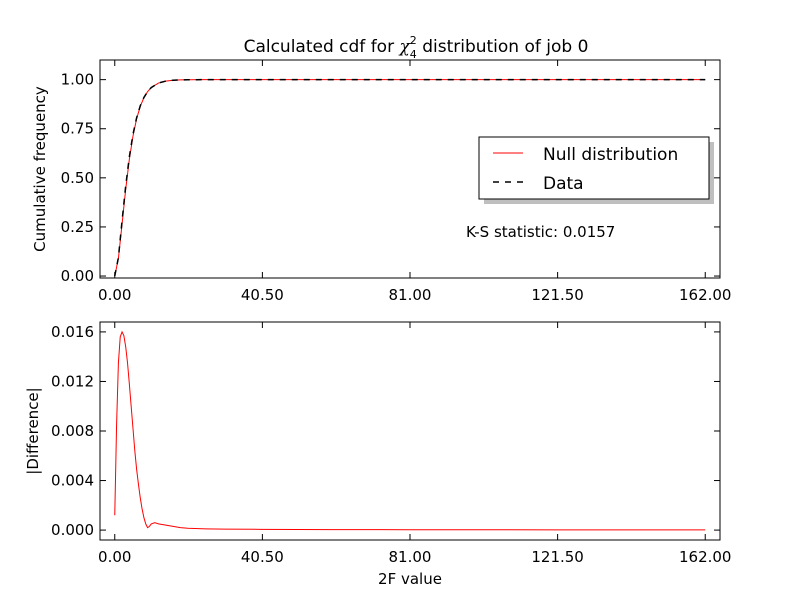 Image resolution: width=800 pixels, height=600 pixels. I want to click on title-suffix: distribution of job 0, so click(503, 47).